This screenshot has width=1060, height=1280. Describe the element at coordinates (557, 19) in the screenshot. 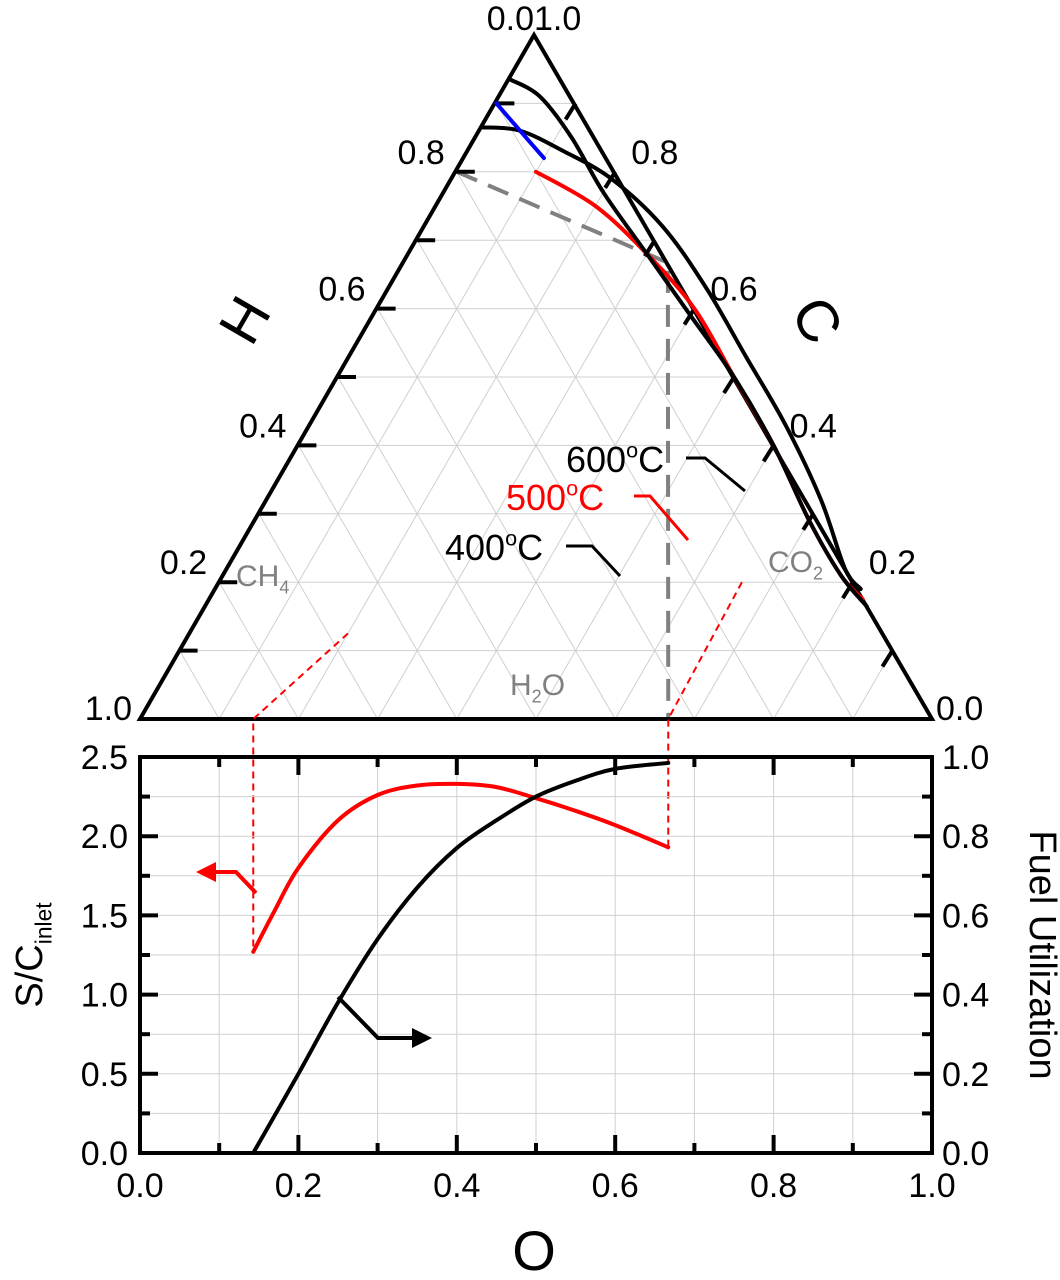

I see `ternary-tick-label-c: 1.0` at that location.